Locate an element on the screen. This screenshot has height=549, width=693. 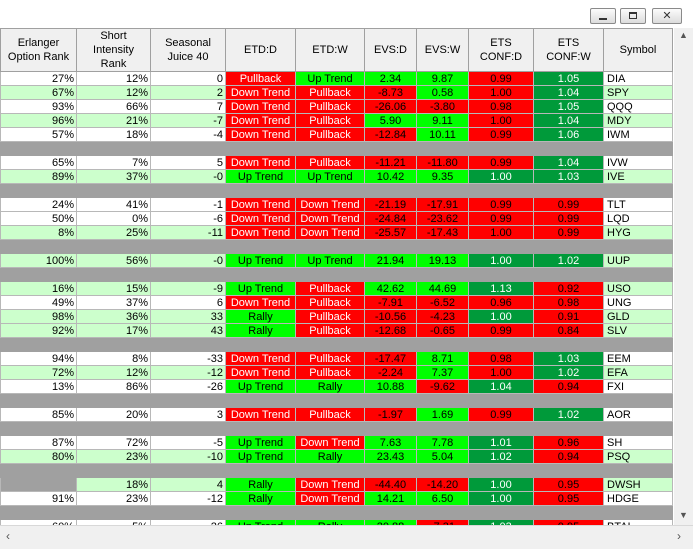
table-cell: 6.50 is located at coordinates (442, 498).